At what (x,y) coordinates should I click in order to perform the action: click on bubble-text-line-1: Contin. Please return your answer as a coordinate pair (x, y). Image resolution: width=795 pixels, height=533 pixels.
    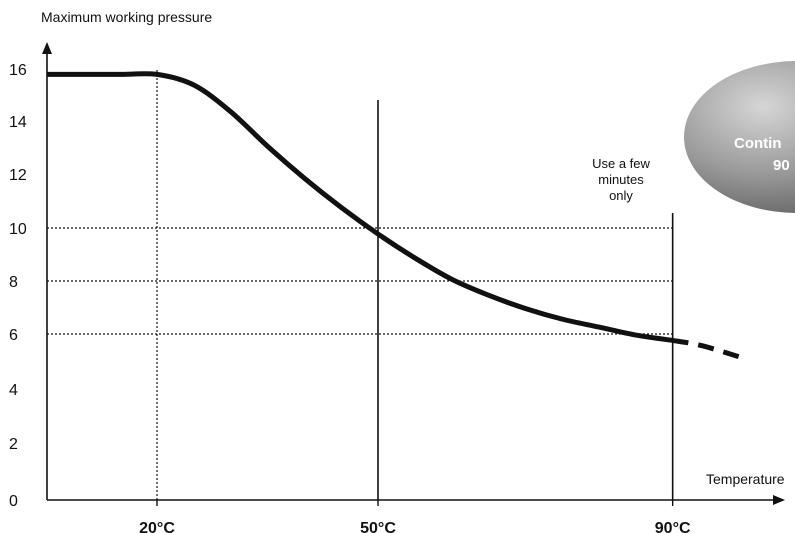
    Looking at the image, I should click on (757, 143).